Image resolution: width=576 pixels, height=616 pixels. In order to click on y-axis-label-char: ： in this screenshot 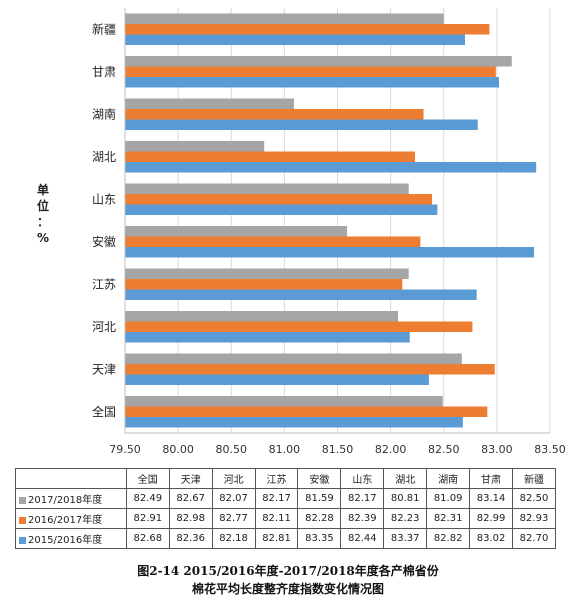, I will do `click(42, 222)`.